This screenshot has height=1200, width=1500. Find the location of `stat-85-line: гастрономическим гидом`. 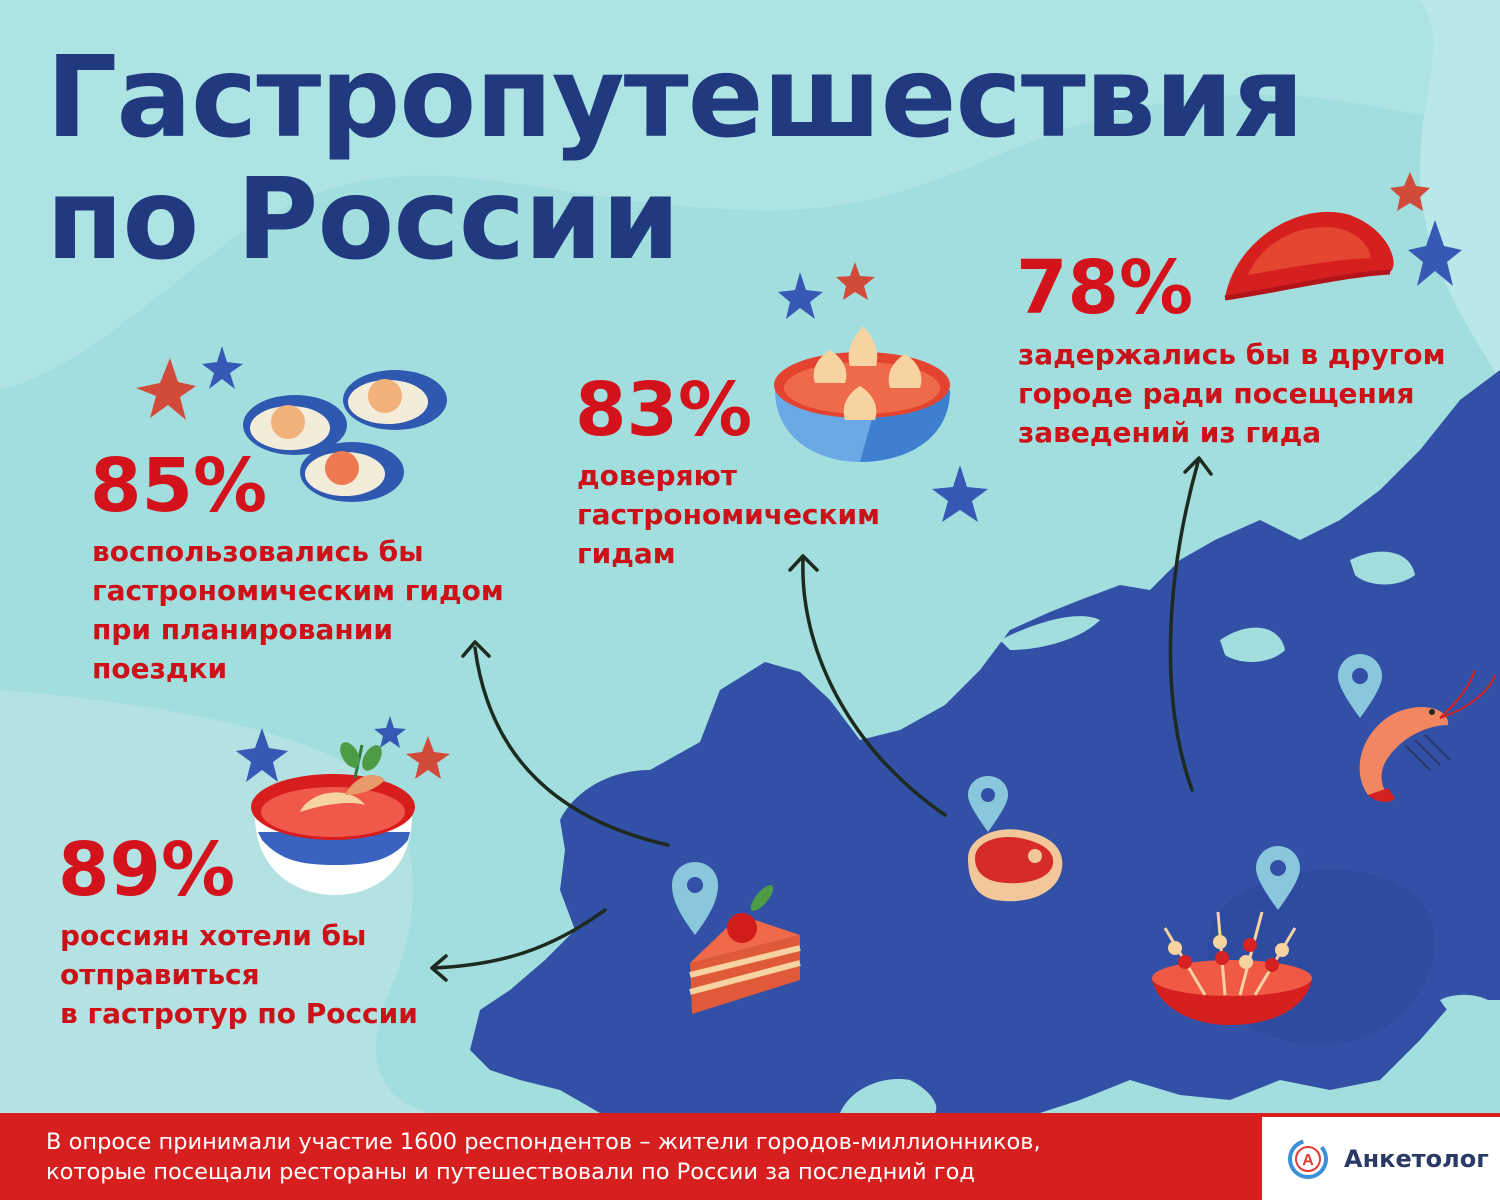

stat-85-line: гастрономическим гидом is located at coordinates (298, 590).